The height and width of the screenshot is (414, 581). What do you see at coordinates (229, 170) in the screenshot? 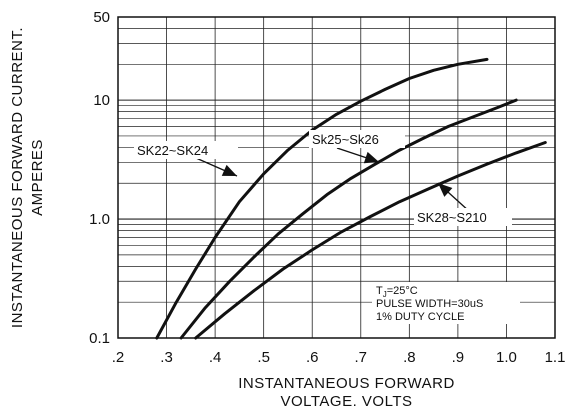
I see `arrow-sk22-head` at bounding box center [229, 170].